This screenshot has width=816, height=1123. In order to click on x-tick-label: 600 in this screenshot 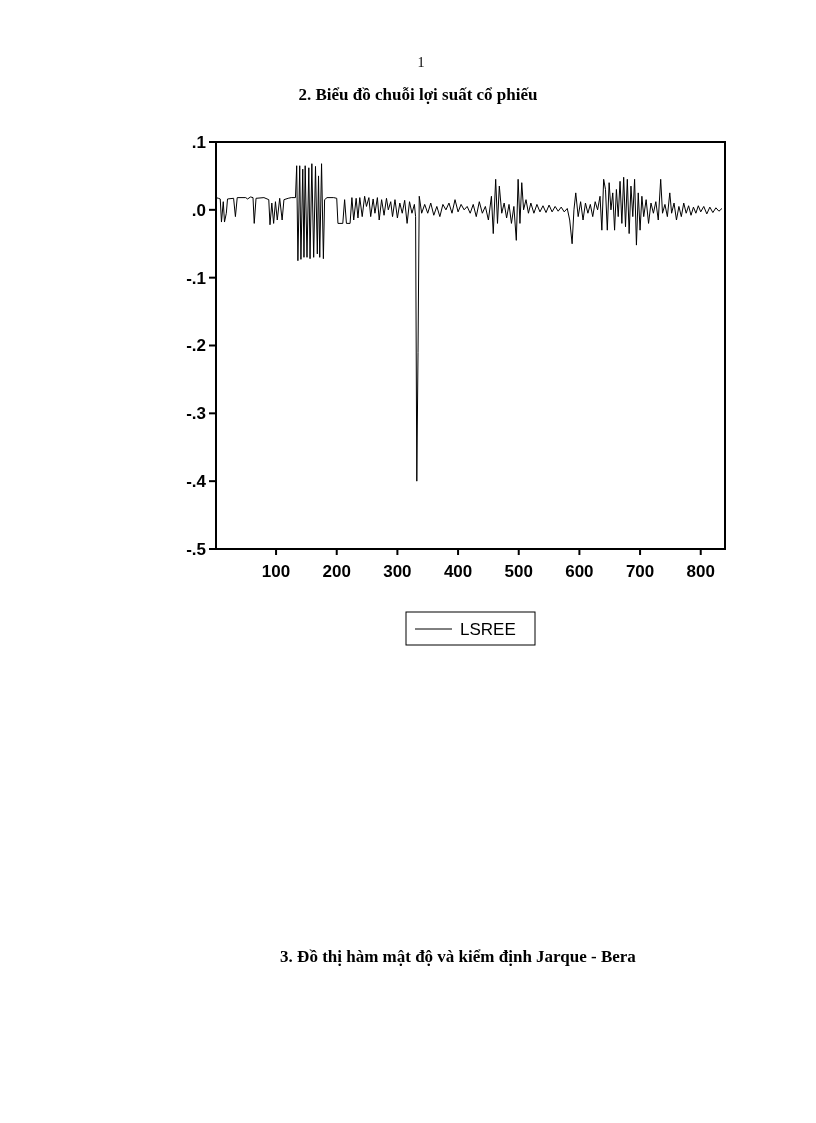, I will do `click(579, 571)`.